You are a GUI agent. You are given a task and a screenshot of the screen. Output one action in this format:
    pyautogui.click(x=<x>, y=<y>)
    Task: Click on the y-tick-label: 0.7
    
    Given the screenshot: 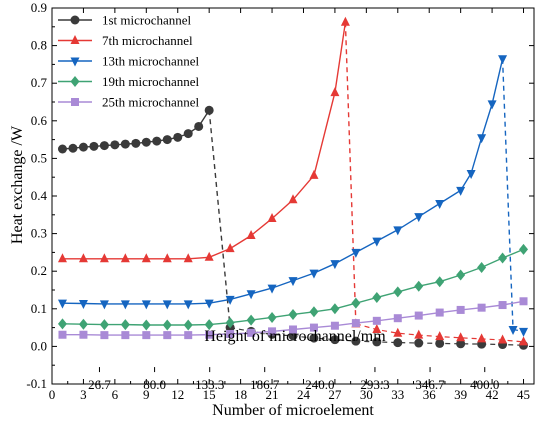 What is the action you would take?
    pyautogui.click(x=39, y=82)
    